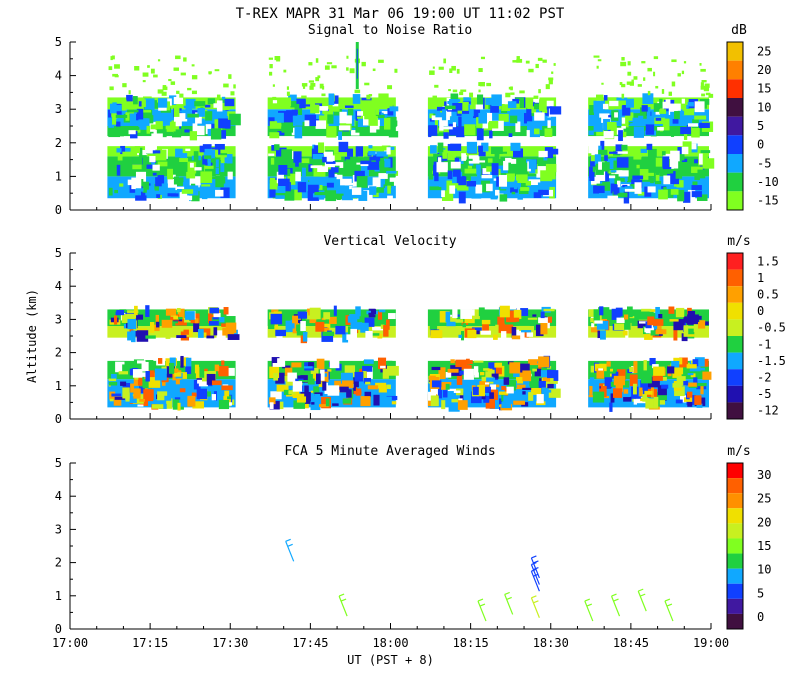 Image resolution: width=800 pixels, height=700 pixels. What do you see at coordinates (764, 475) in the screenshot?
I see `colorbar-label: 30` at bounding box center [764, 475].